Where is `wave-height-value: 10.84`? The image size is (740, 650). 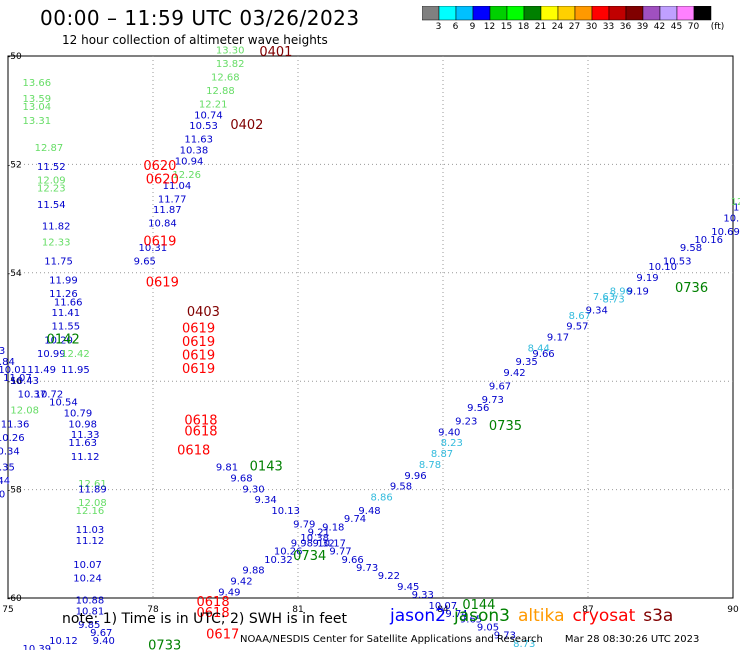
wave-height-value: 10.84 is located at coordinates (7, 362).